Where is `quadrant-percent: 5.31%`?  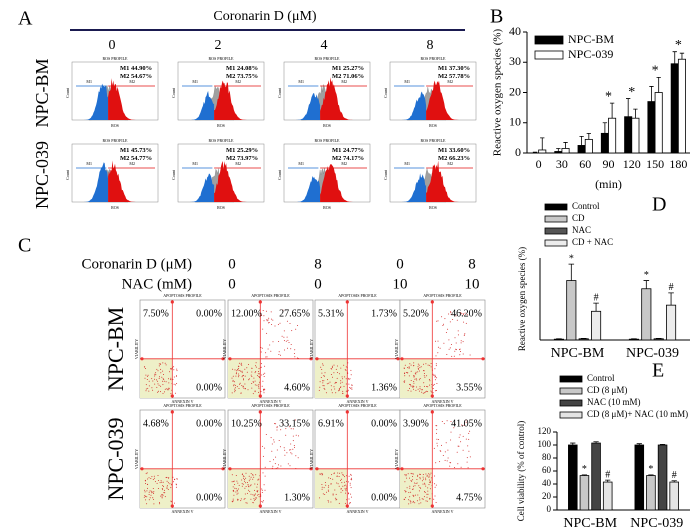
quadrant-percent: 5.31% is located at coordinates (331, 313).